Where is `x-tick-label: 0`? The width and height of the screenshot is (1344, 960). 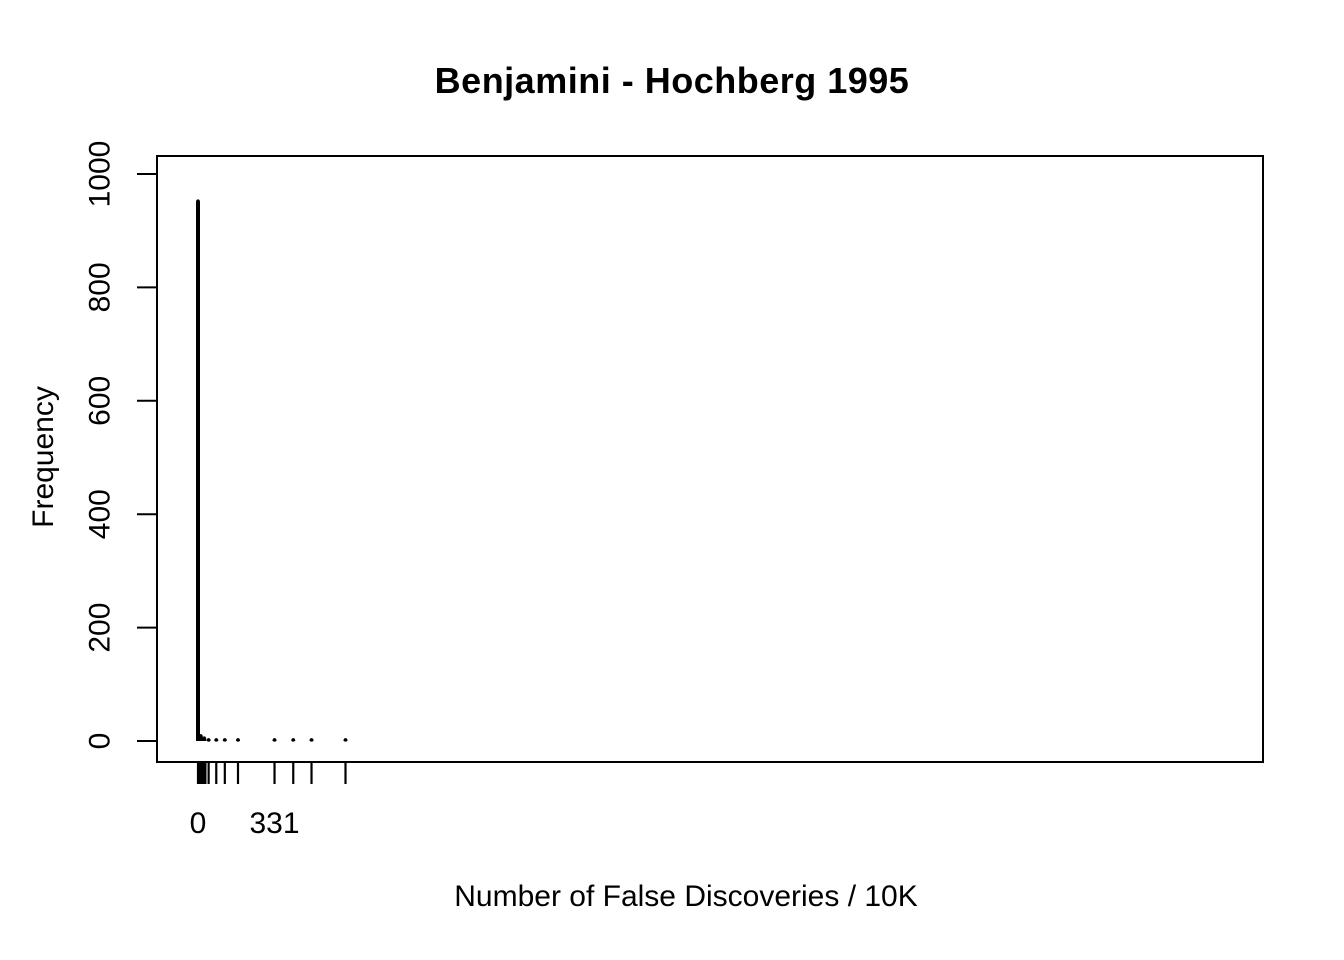
x-tick-label: 0 is located at coordinates (198, 823).